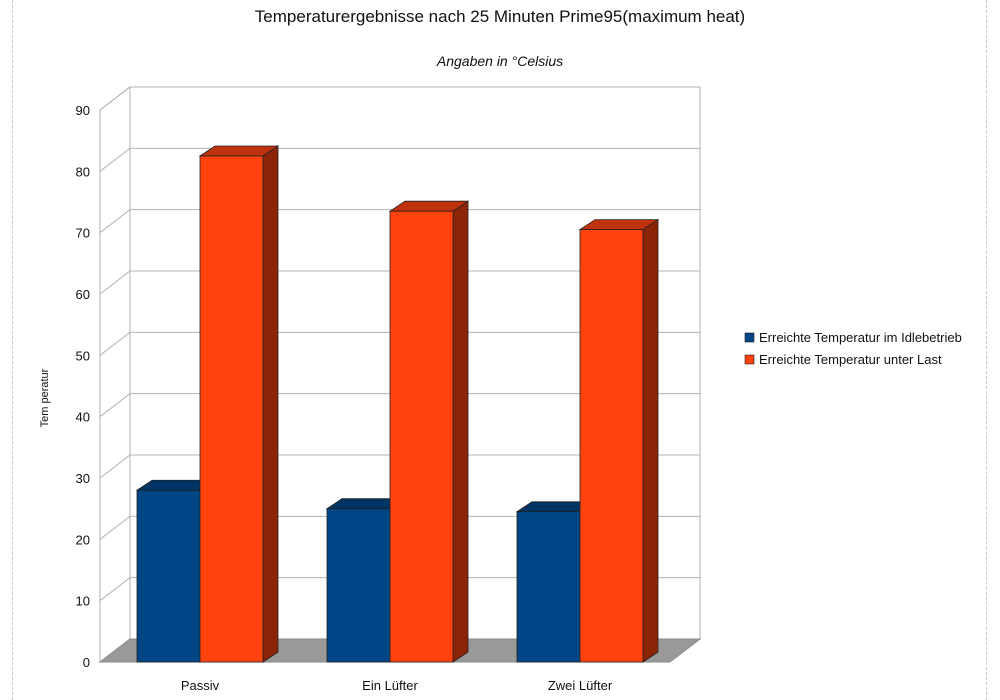 This screenshot has width=1000, height=700. Describe the element at coordinates (83, 478) in the screenshot. I see `y-tick-label: 30` at that location.